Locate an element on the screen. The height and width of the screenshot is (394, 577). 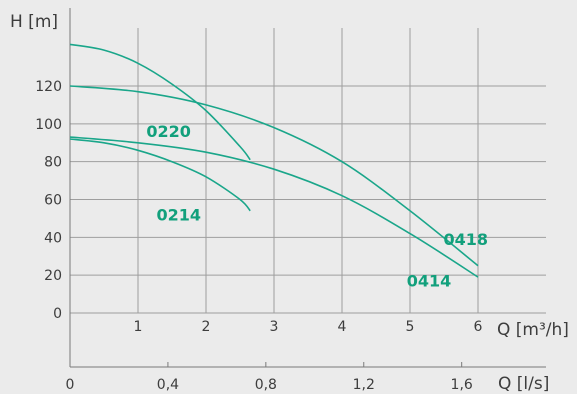
y-tick-label: 60 is located at coordinates (53, 201).